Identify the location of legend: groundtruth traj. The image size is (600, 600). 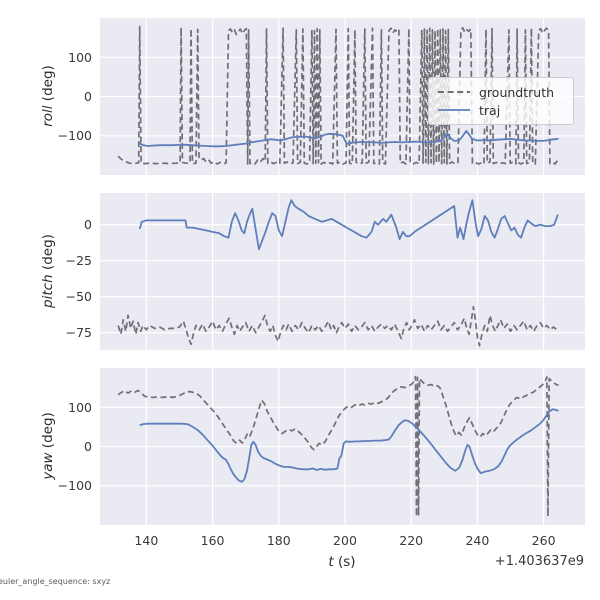
(501, 101).